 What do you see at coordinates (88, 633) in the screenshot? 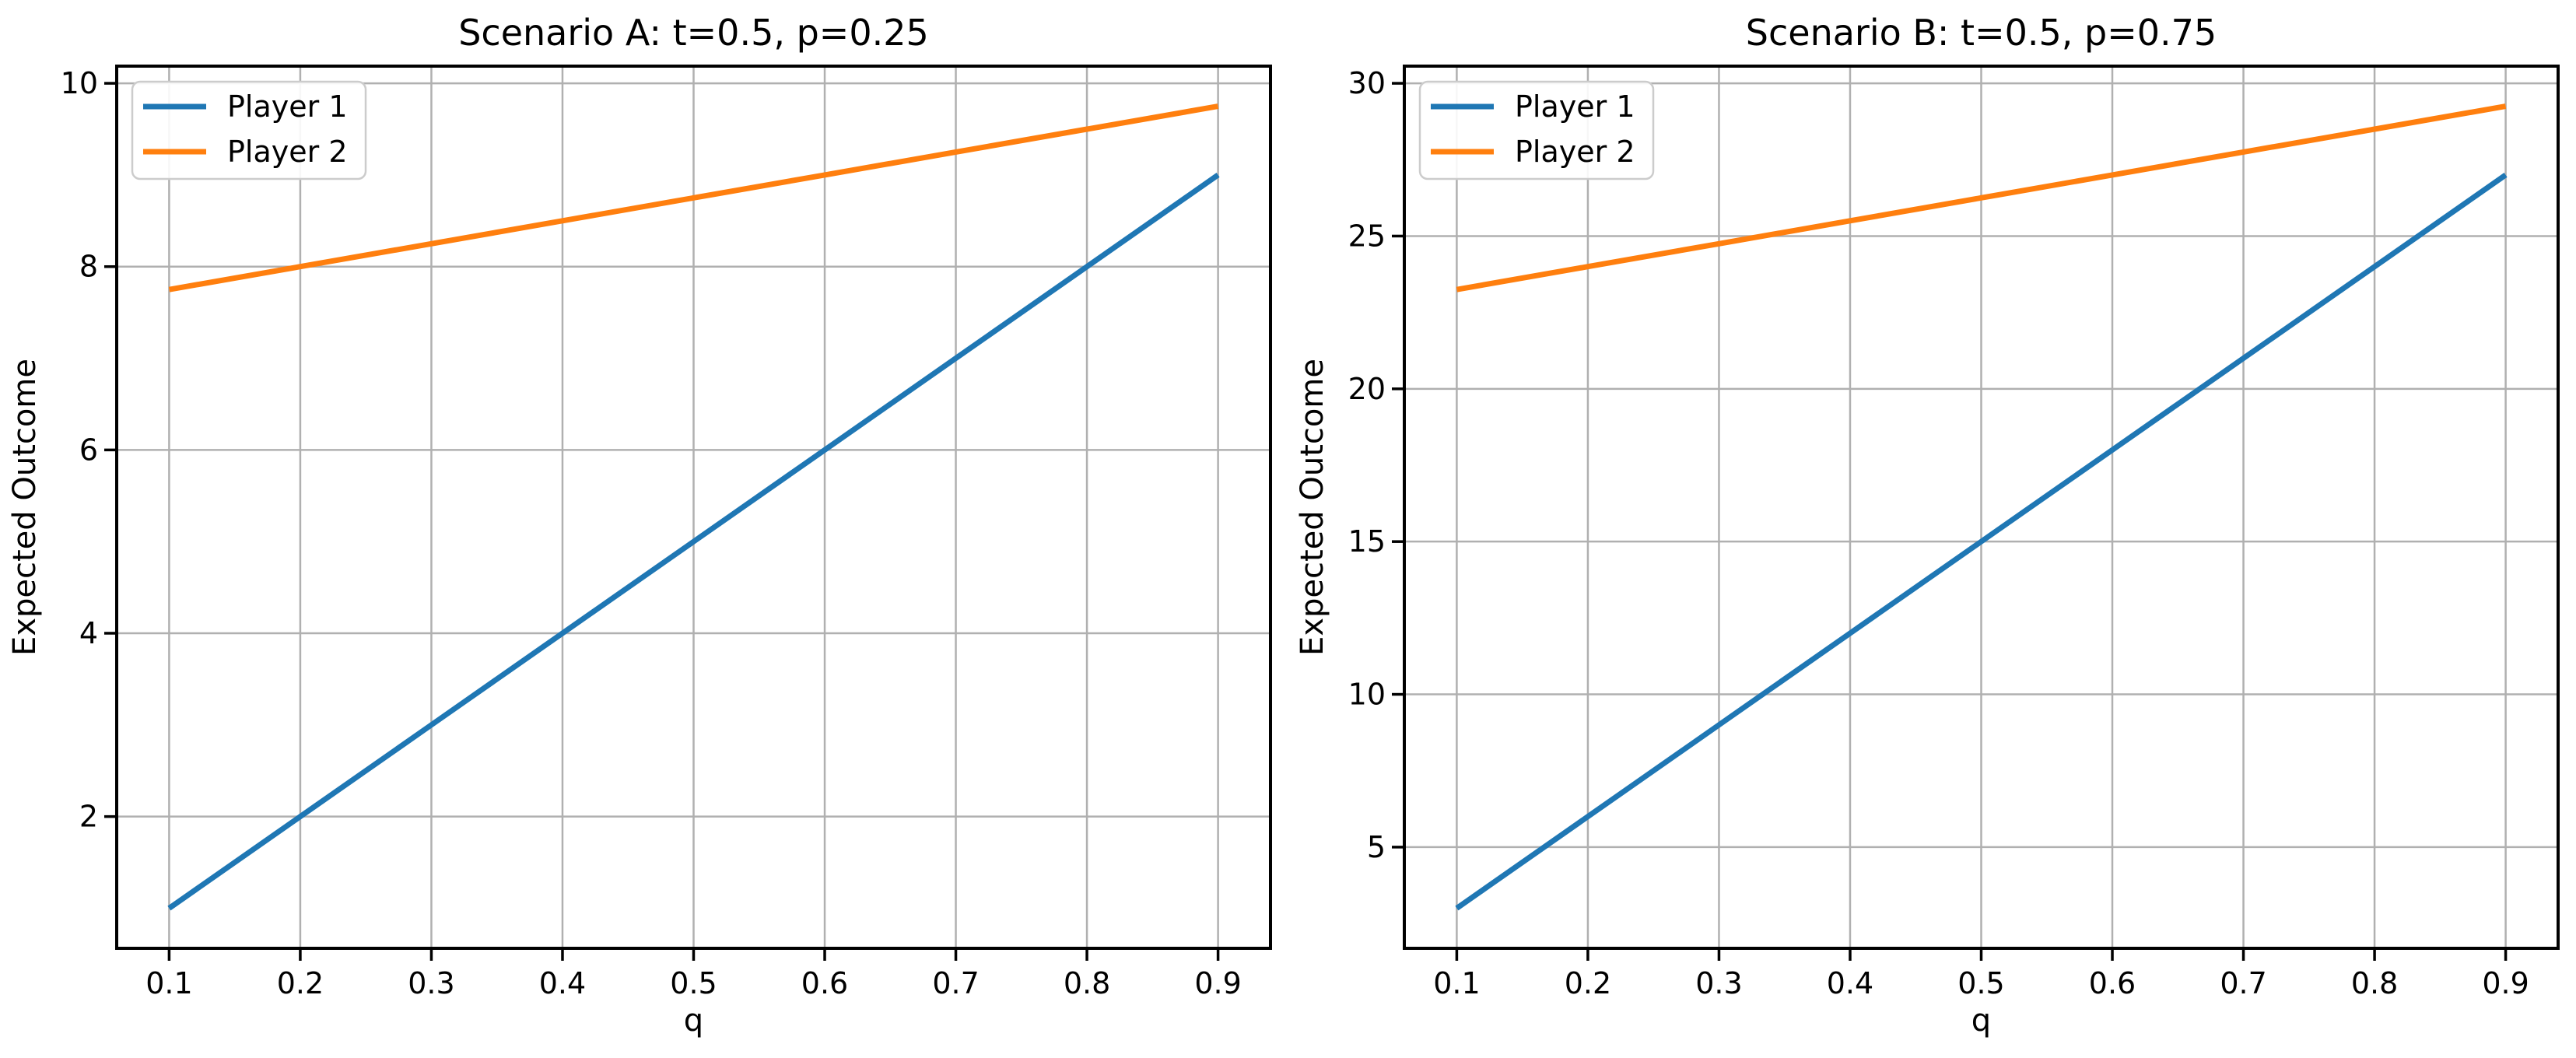
I see `y-tick-label: 4` at bounding box center [88, 633].